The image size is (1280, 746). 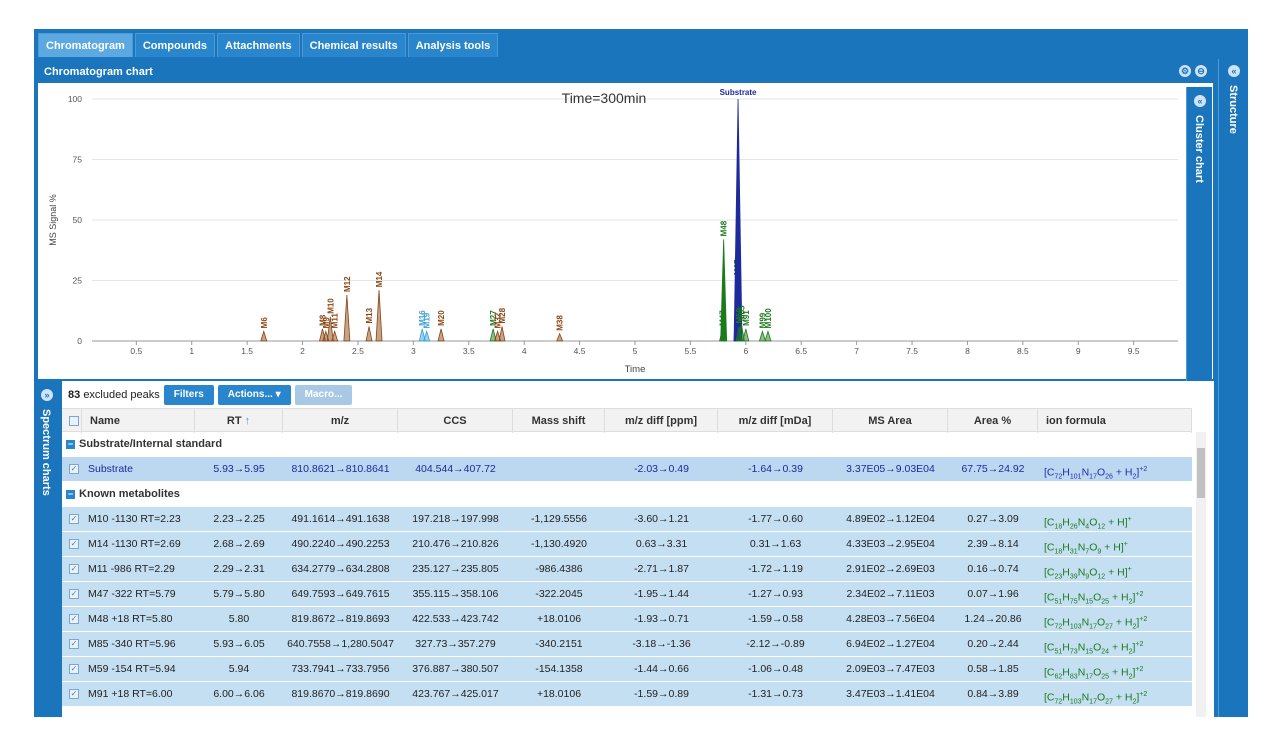 What do you see at coordinates (1058, 627) in the screenshot?
I see `formula-part: 72` at bounding box center [1058, 627].